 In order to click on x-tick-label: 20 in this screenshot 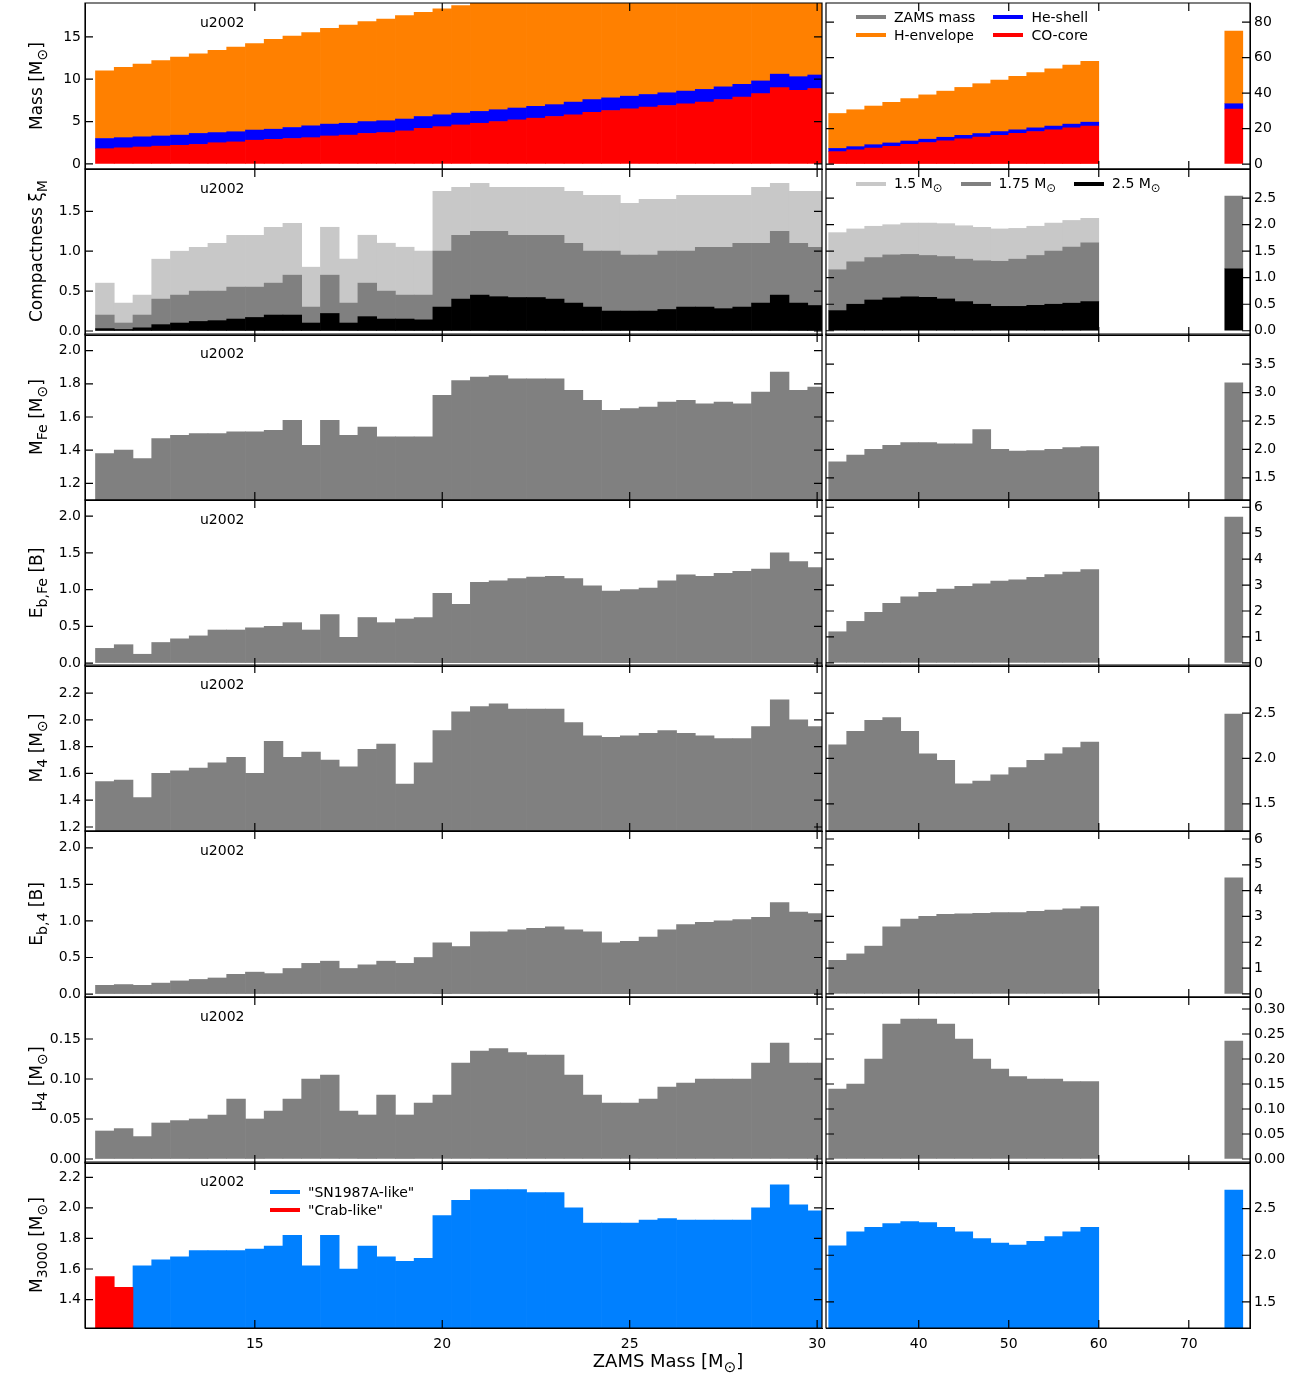, I will do `click(442, 1343)`.